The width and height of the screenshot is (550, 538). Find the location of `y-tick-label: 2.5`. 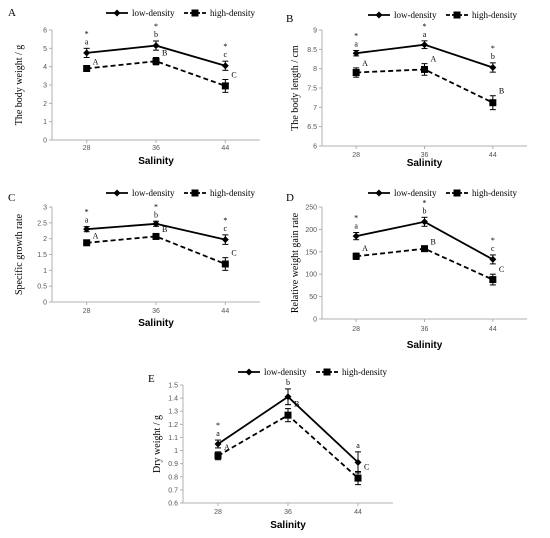

y-tick-label: 2.5 is located at coordinates (42, 223).